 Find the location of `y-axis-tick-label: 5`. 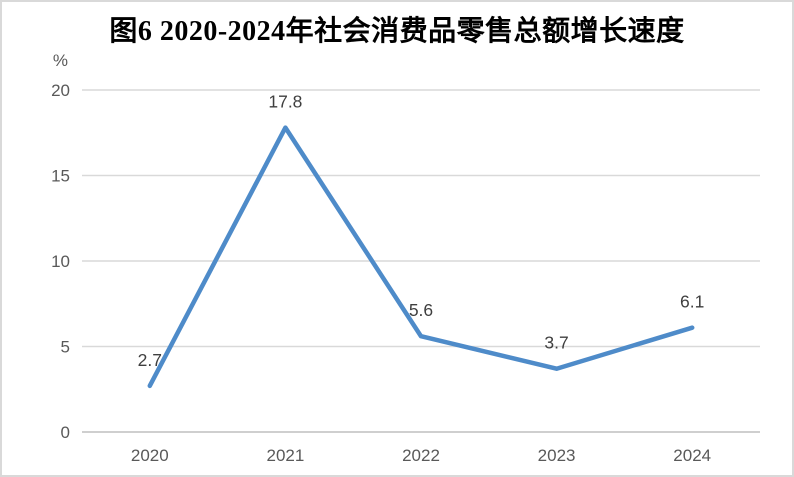

y-axis-tick-label: 5 is located at coordinates (65, 347).